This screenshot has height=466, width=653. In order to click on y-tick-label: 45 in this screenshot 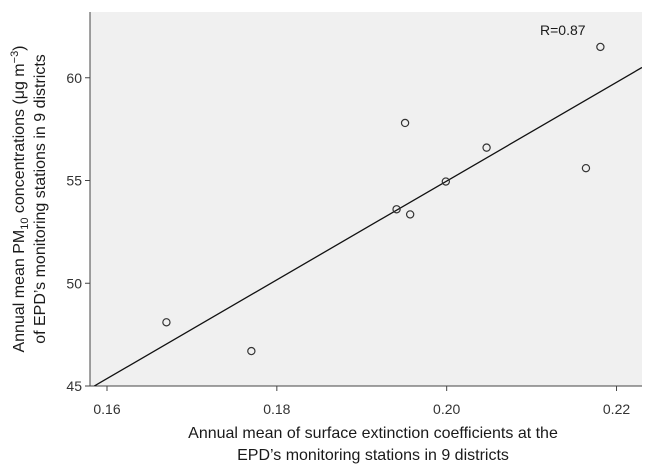, I will do `click(74, 386)`.